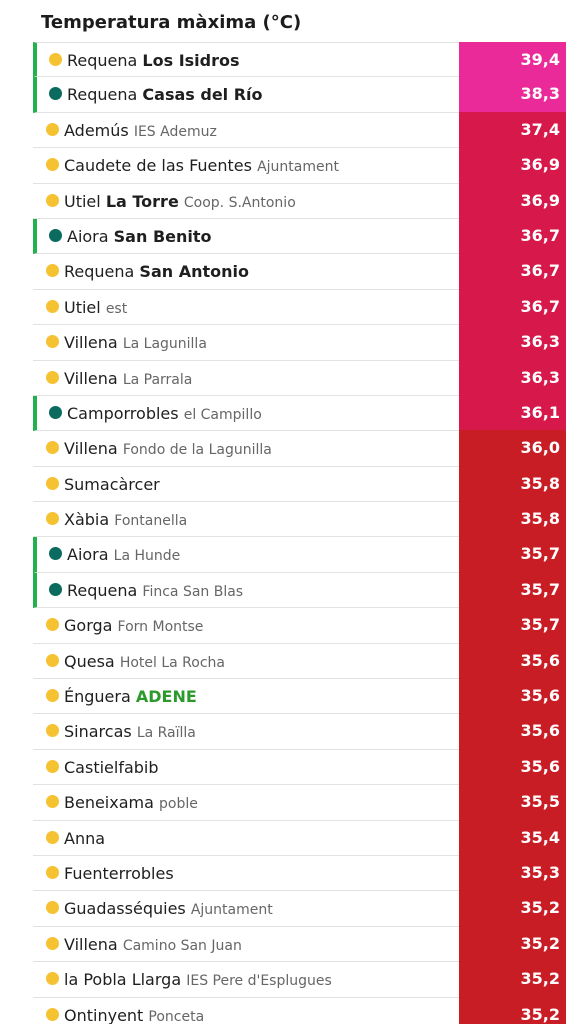  Describe the element at coordinates (299, 94) in the screenshot. I see `table-row: Requena Casas del Río 38,3` at that location.